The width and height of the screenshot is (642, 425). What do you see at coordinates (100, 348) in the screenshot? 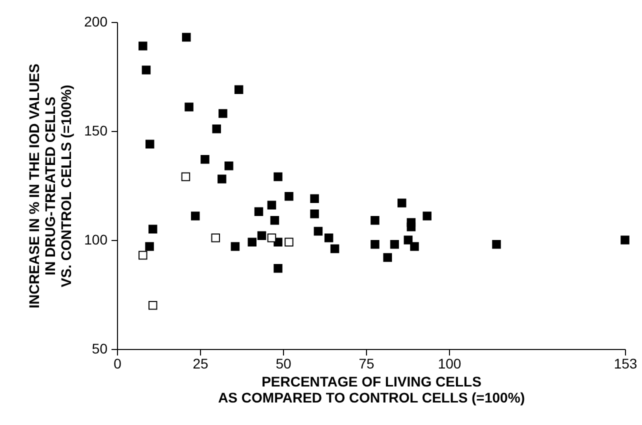
I see `y-tick-label: 50` at bounding box center [100, 348].